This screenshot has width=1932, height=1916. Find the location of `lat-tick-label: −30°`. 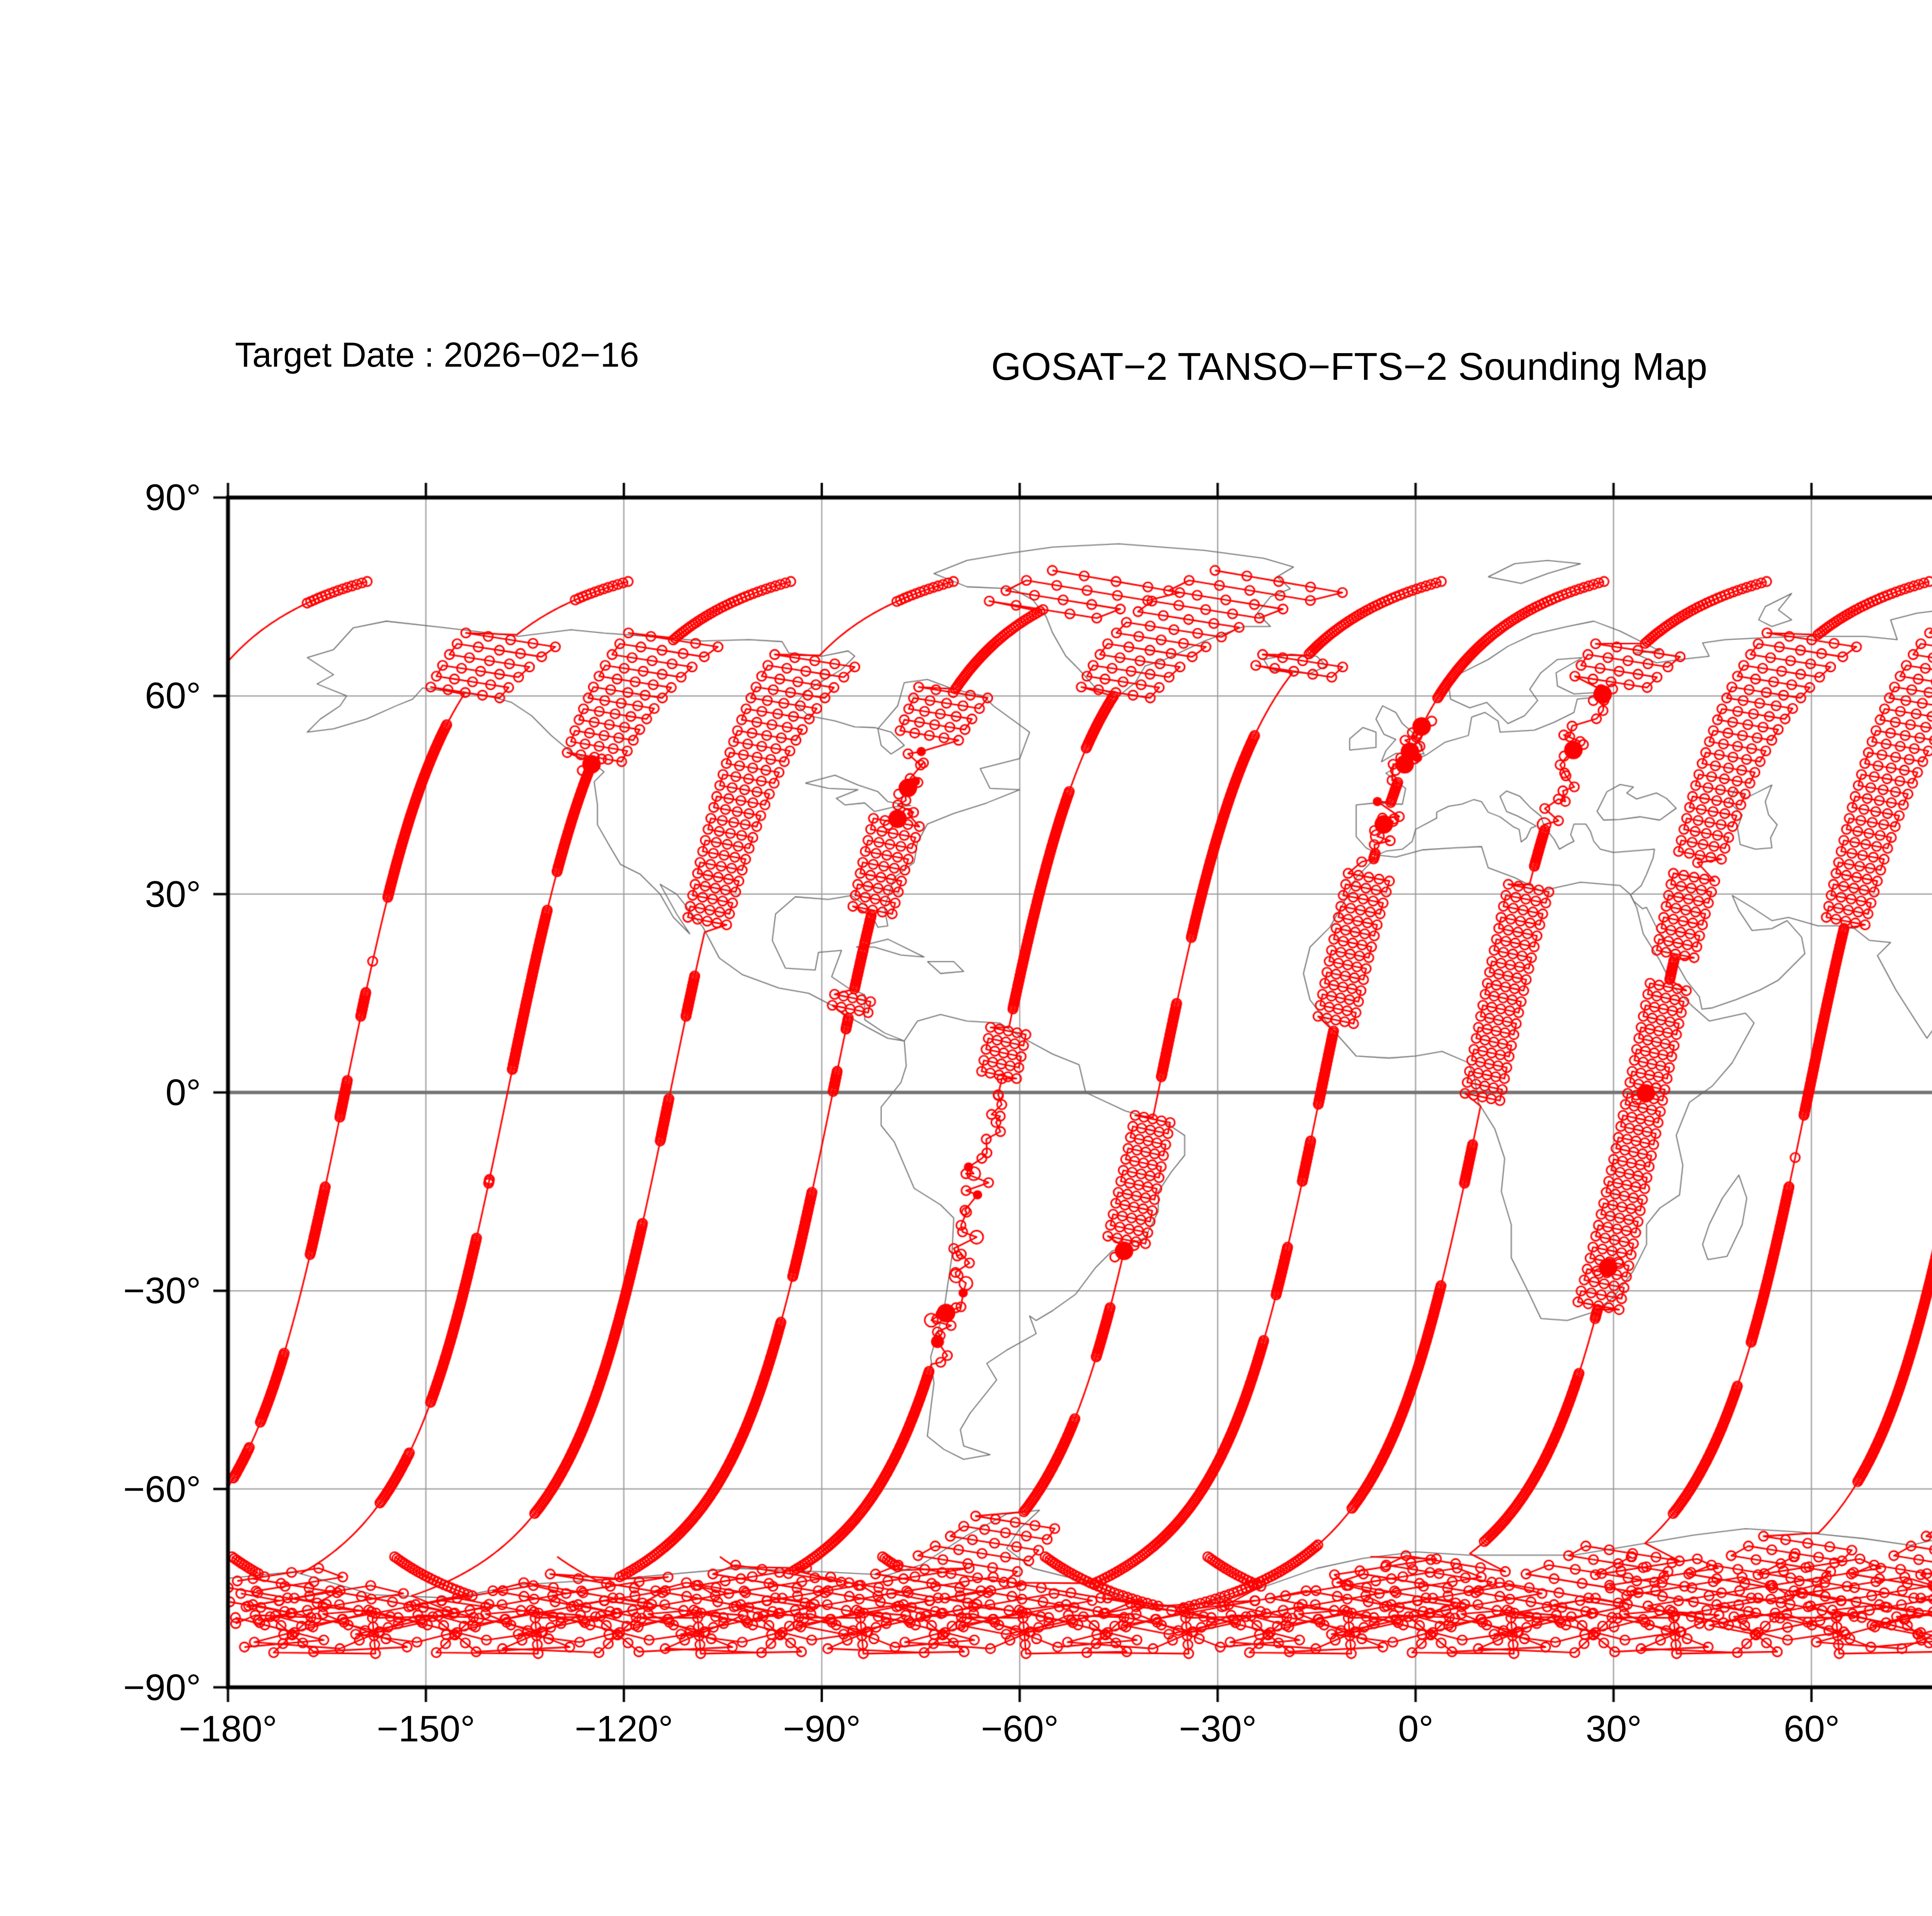

lat-tick-label: −30° is located at coordinates (162, 1291).